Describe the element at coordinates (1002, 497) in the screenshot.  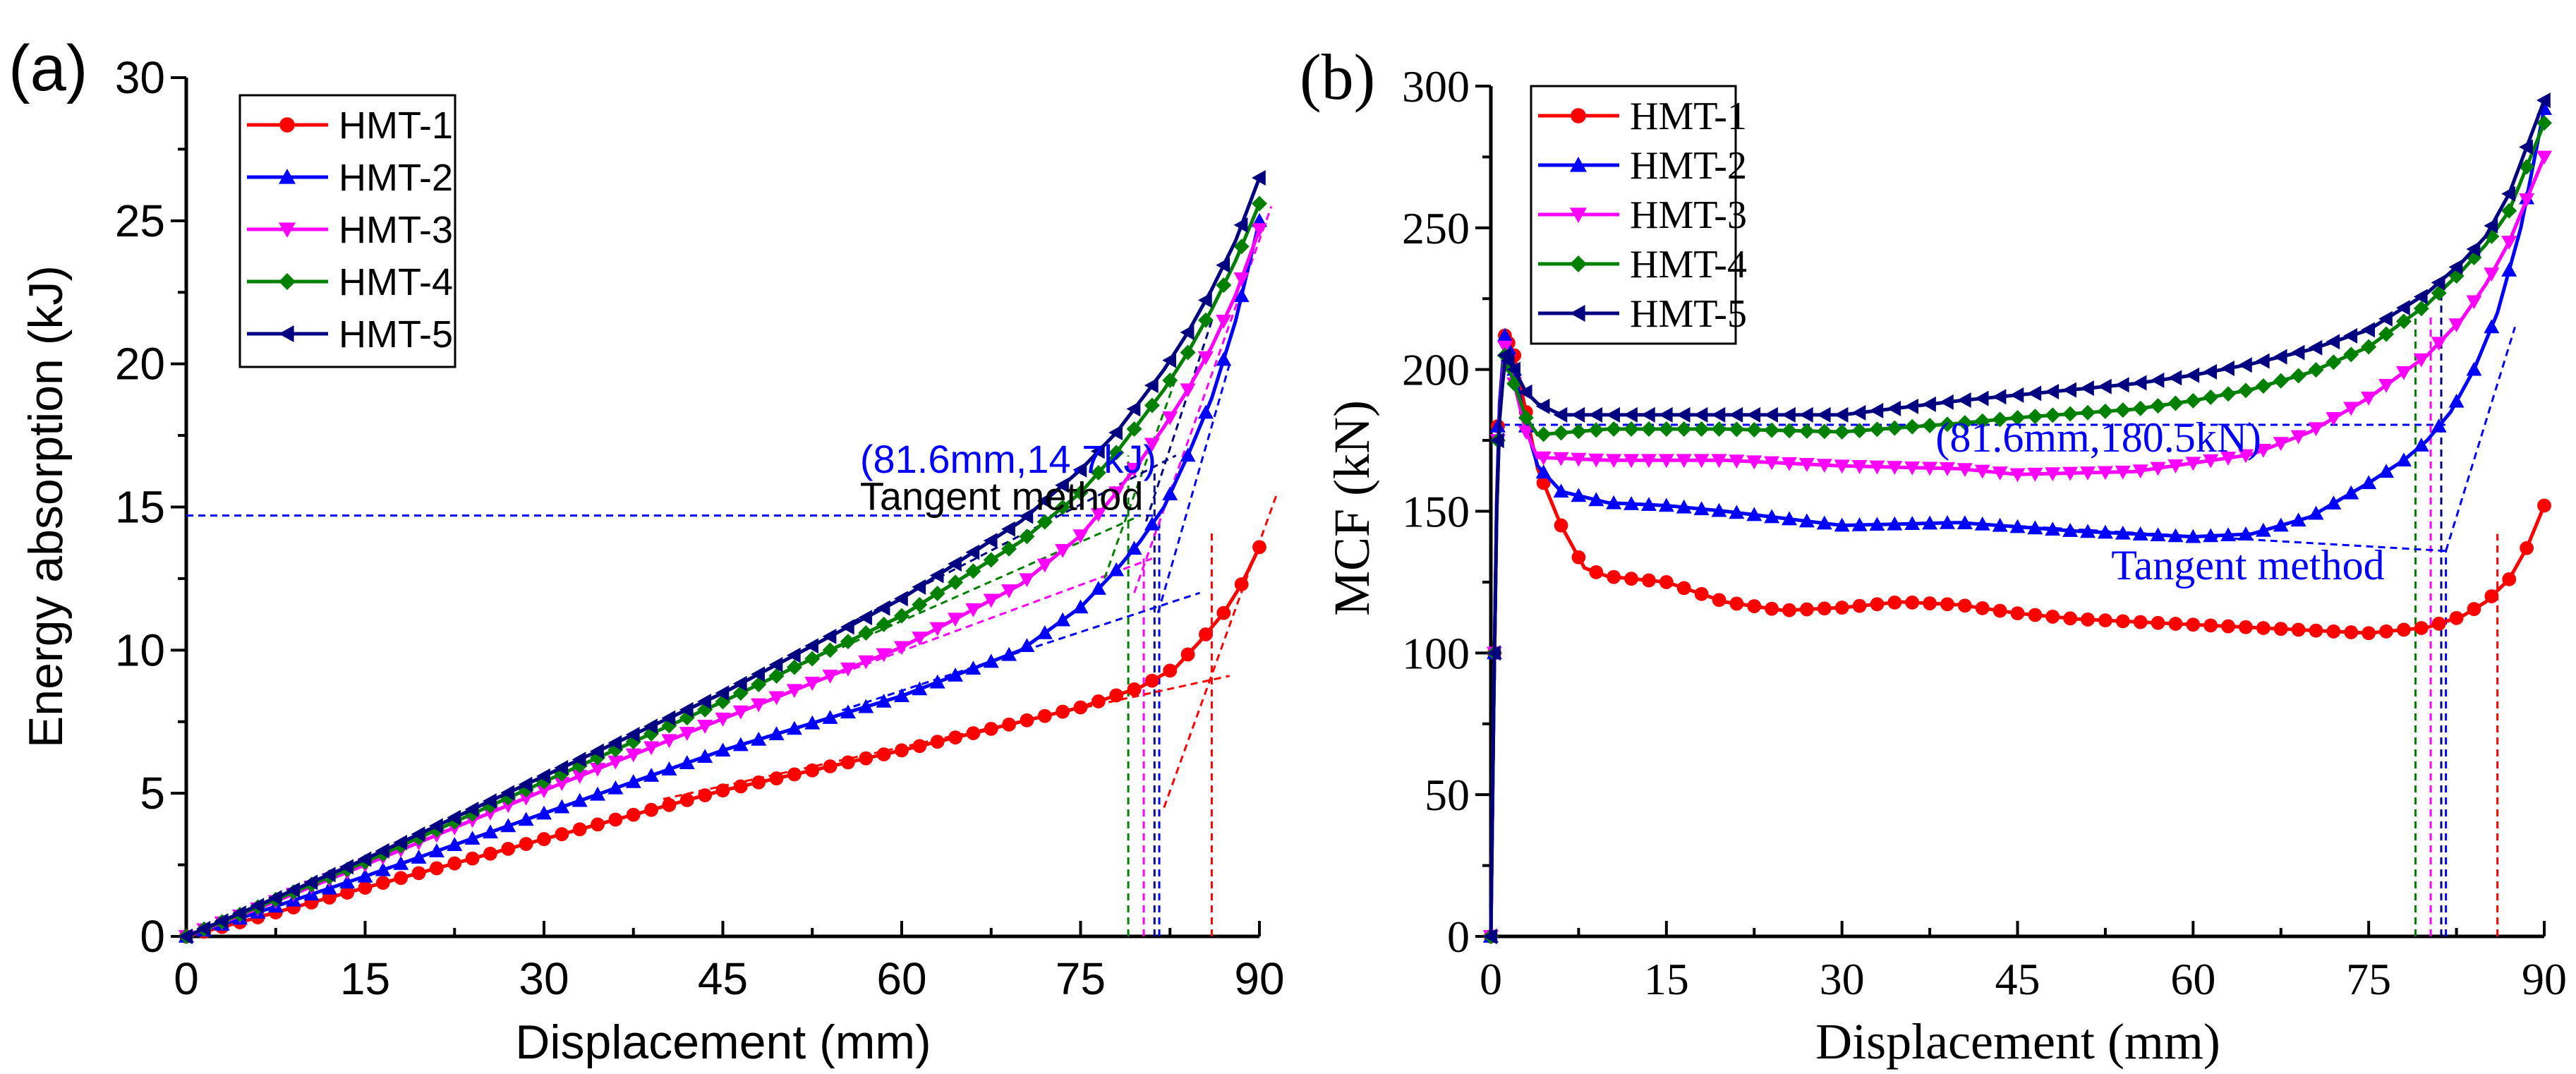
I see `annotation-text: Tangent method` at that location.